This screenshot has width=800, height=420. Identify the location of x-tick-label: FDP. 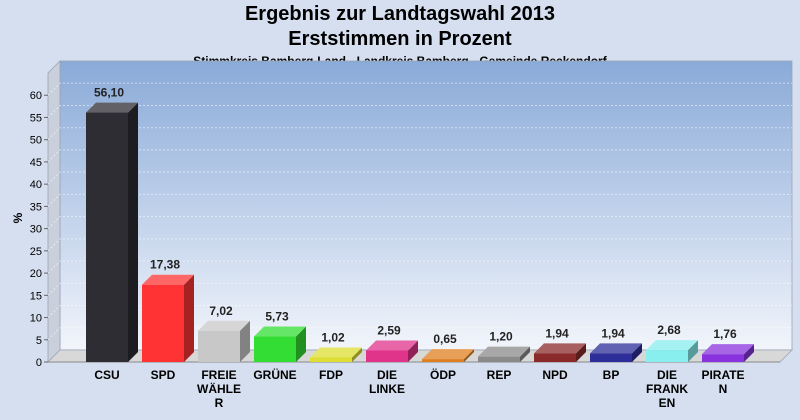
(331, 375).